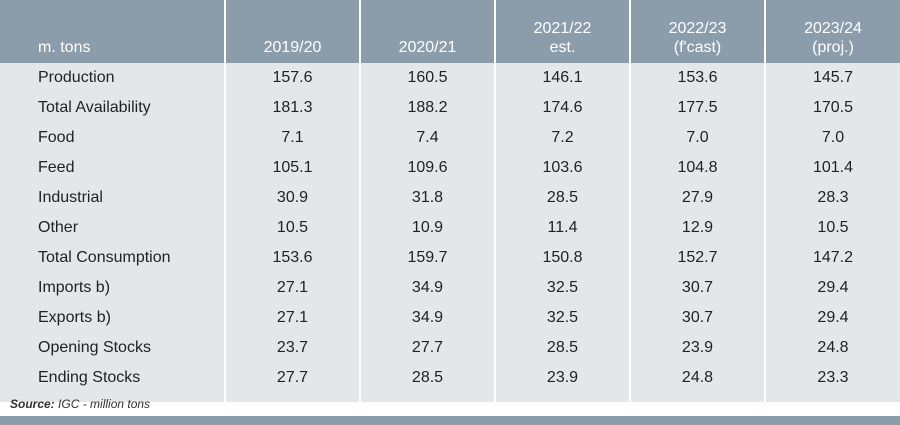 The height and width of the screenshot is (425, 900). I want to click on table-row: Industrial 30.9 31.8 28.5 27.9 28.3, so click(450, 198).